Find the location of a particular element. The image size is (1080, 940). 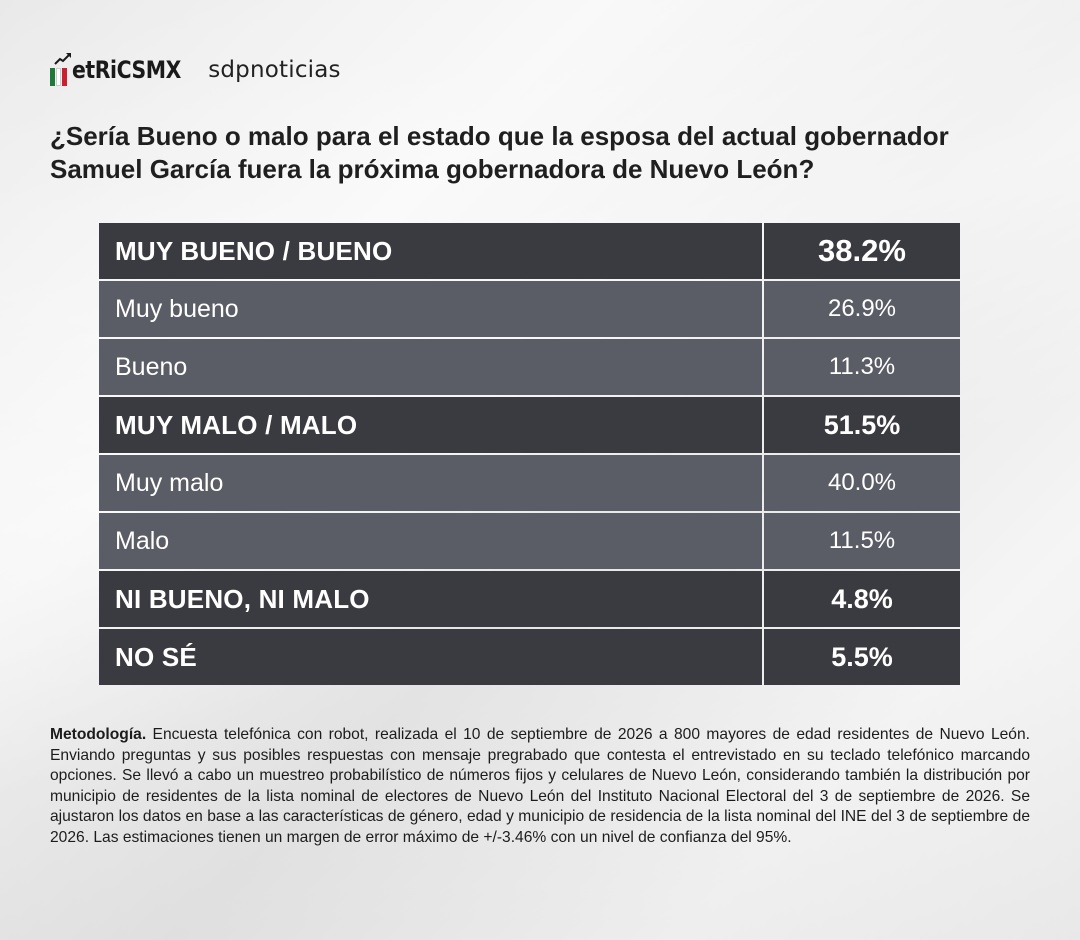

table-row: NI BUENO, NI MALO 4.8% is located at coordinates (529, 599).